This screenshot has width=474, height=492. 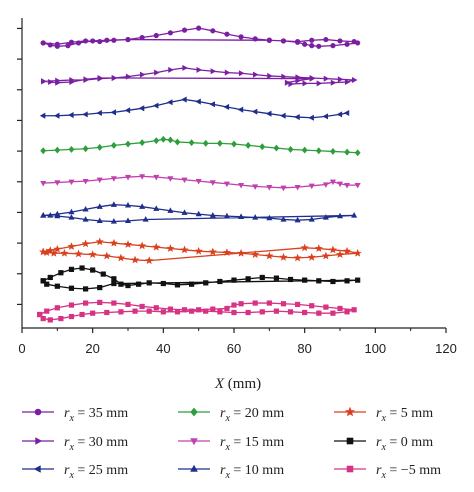 I want to click on x-axis: 0 20 40 60 80 100 120, so click(x=237, y=341).